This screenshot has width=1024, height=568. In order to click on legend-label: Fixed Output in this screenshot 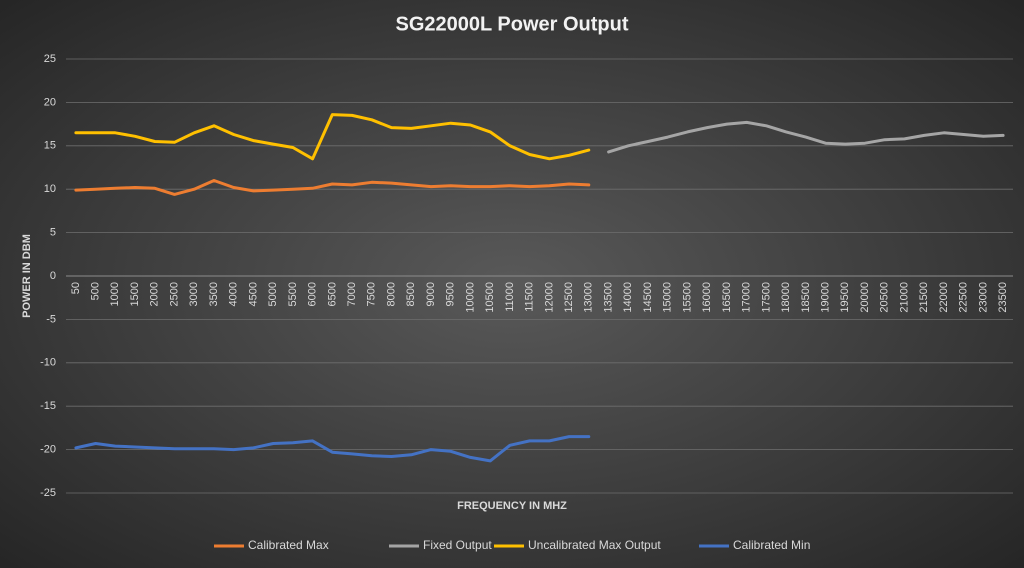, I will do `click(457, 545)`.